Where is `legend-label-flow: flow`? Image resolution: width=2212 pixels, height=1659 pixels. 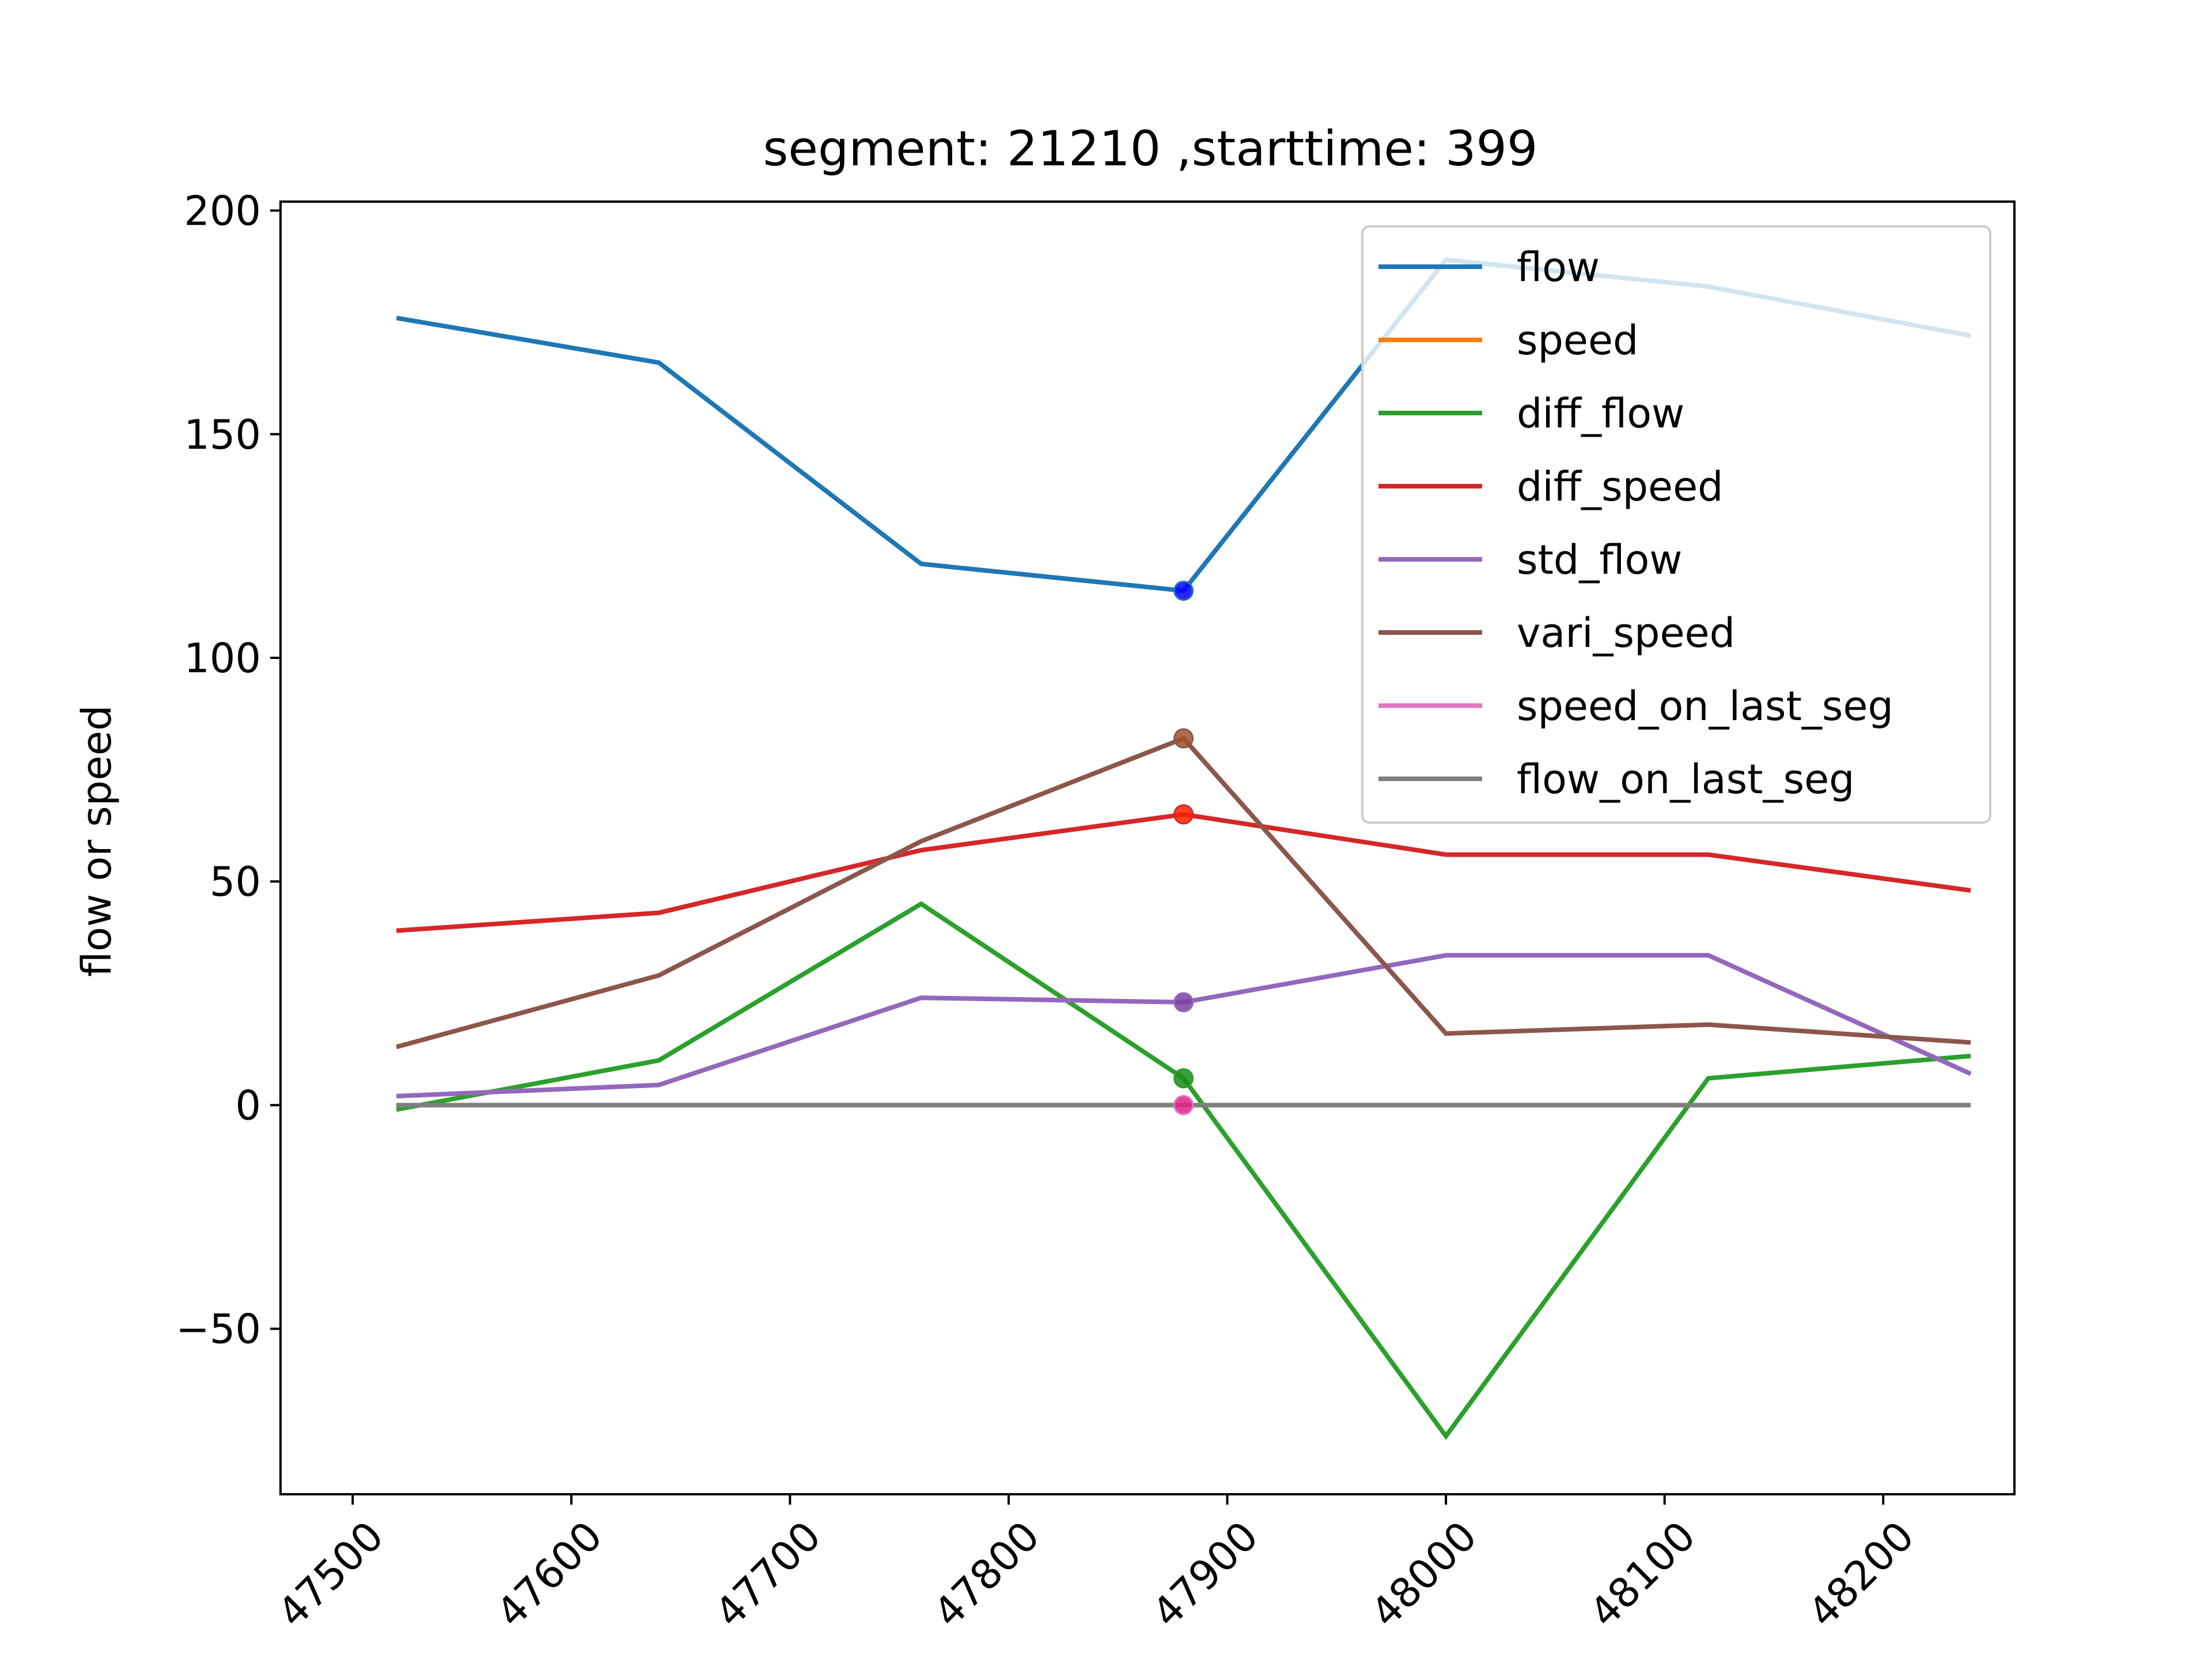 legend-label-flow: flow is located at coordinates (1558, 267).